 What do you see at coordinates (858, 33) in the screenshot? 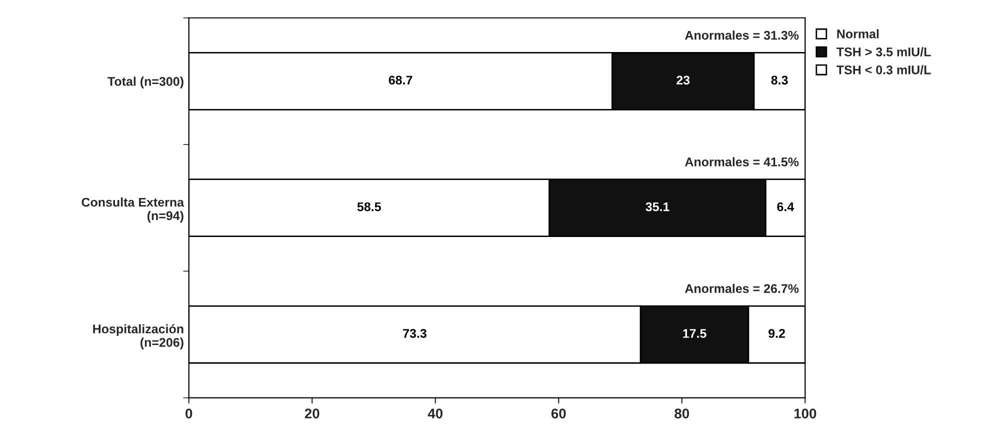
I see `legend-label: Normal` at bounding box center [858, 33].